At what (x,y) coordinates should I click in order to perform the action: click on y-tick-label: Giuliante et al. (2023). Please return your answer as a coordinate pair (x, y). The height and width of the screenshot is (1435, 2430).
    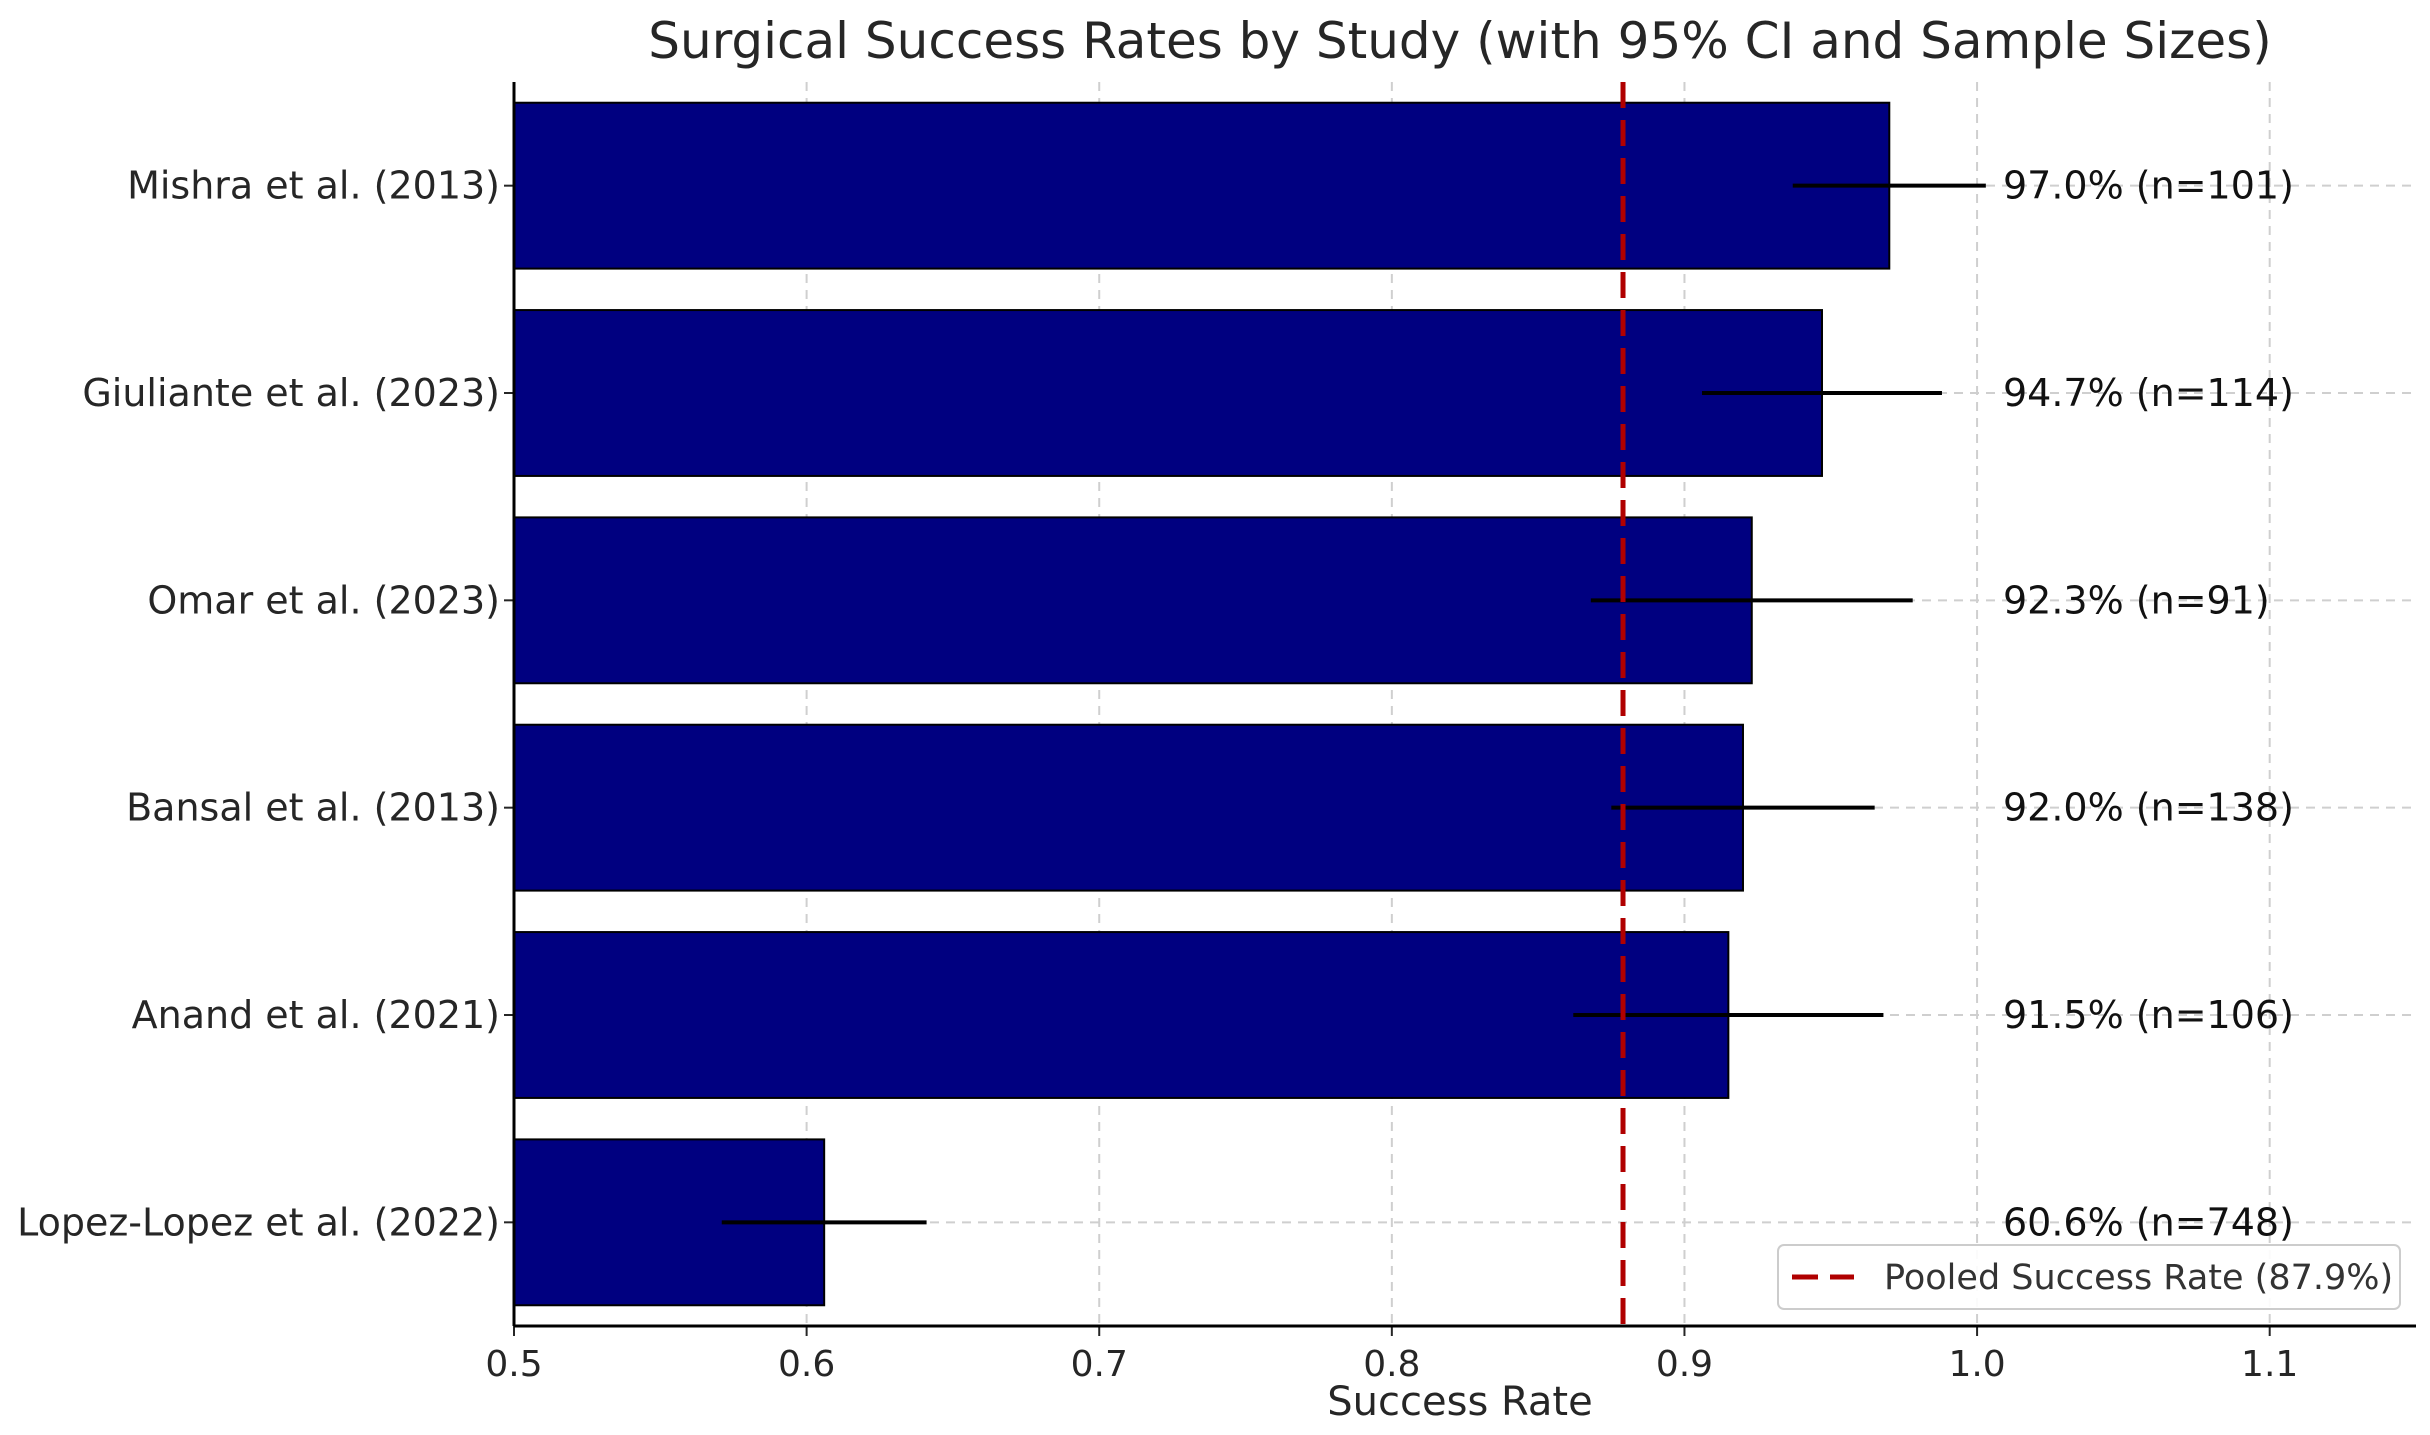
    Looking at the image, I should click on (291, 393).